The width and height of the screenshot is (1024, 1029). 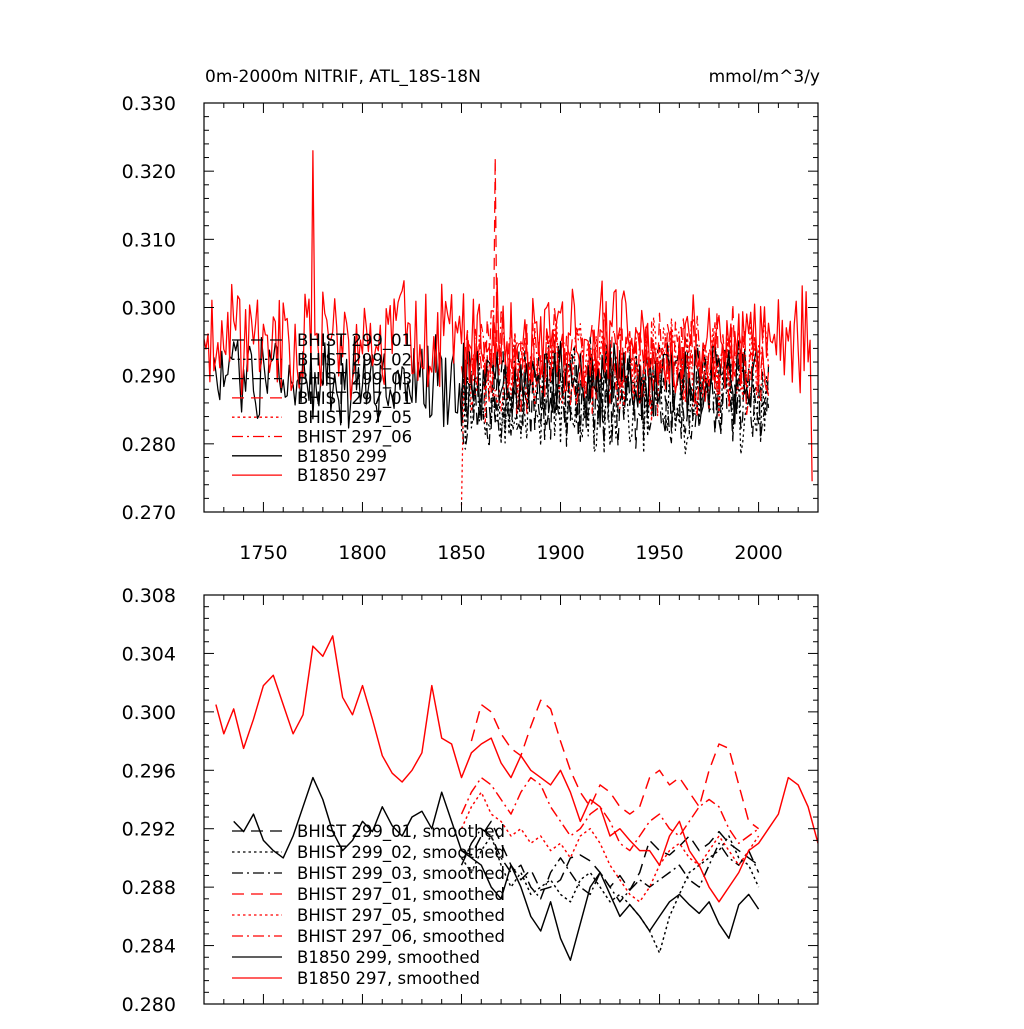 I want to click on x-tick-label: 1800, so click(x=362, y=553).